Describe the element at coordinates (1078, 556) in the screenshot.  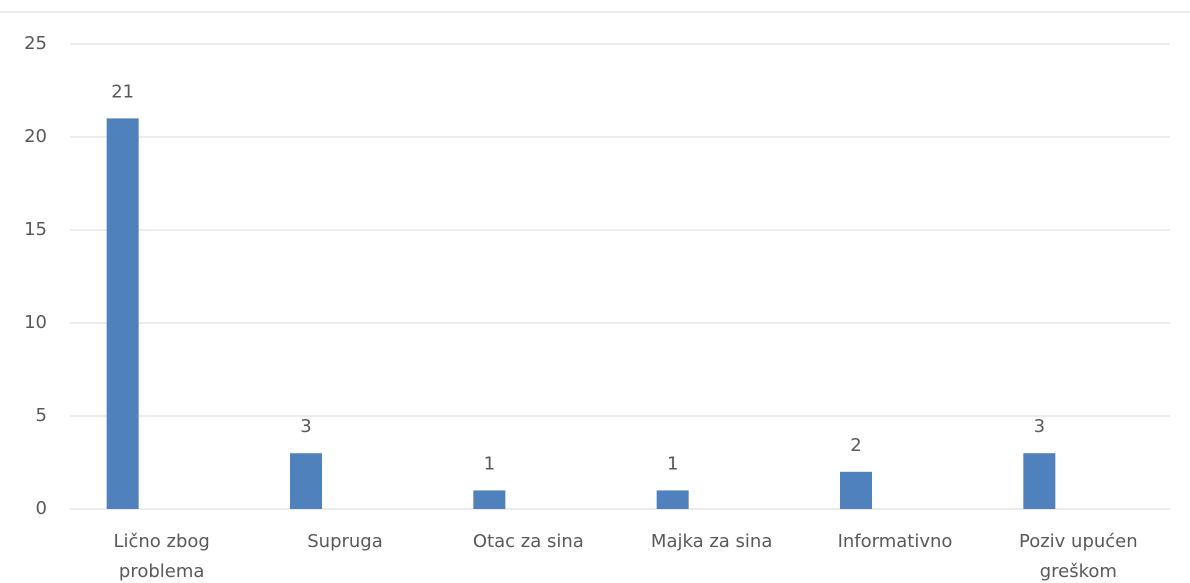
I see `x-tick-label: Poziv upućen greškom` at that location.